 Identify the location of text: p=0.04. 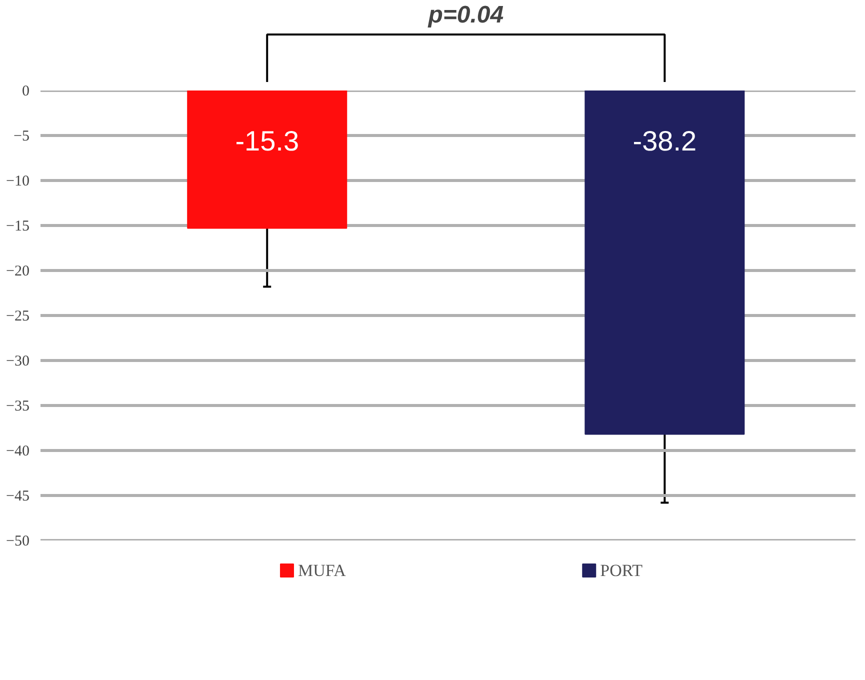
(465, 15).